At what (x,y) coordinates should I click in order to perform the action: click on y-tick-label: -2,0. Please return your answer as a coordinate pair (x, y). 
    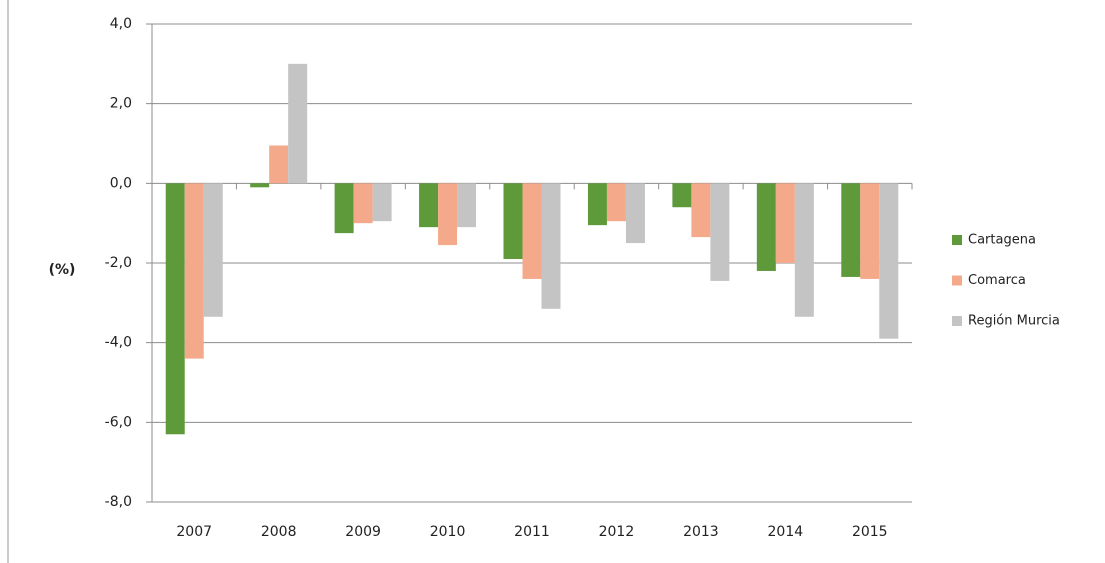
    Looking at the image, I should click on (118, 263).